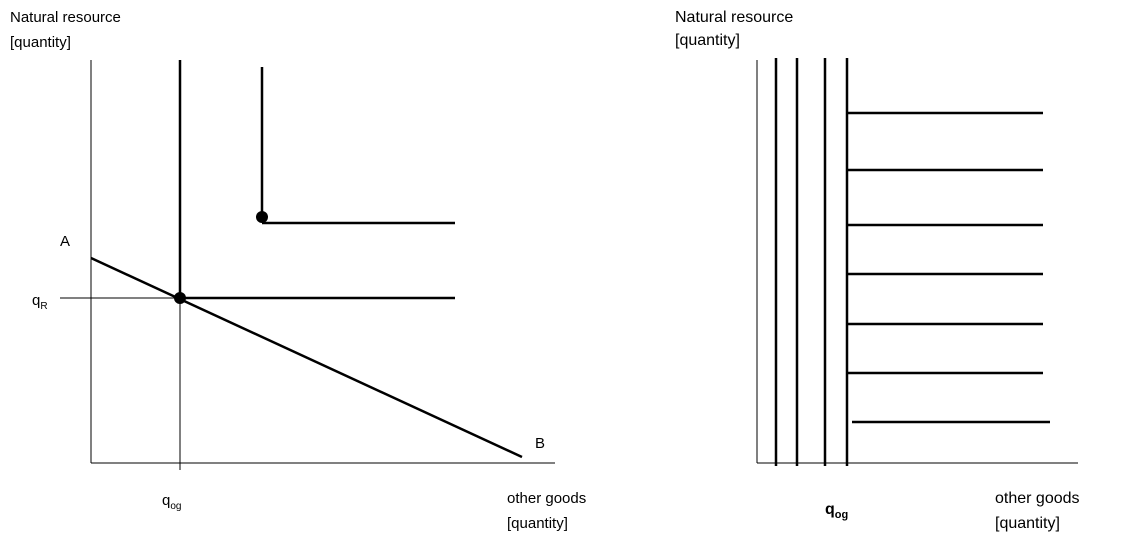 This screenshot has height=542, width=1122. I want to click on budget-line, so click(306, 357).